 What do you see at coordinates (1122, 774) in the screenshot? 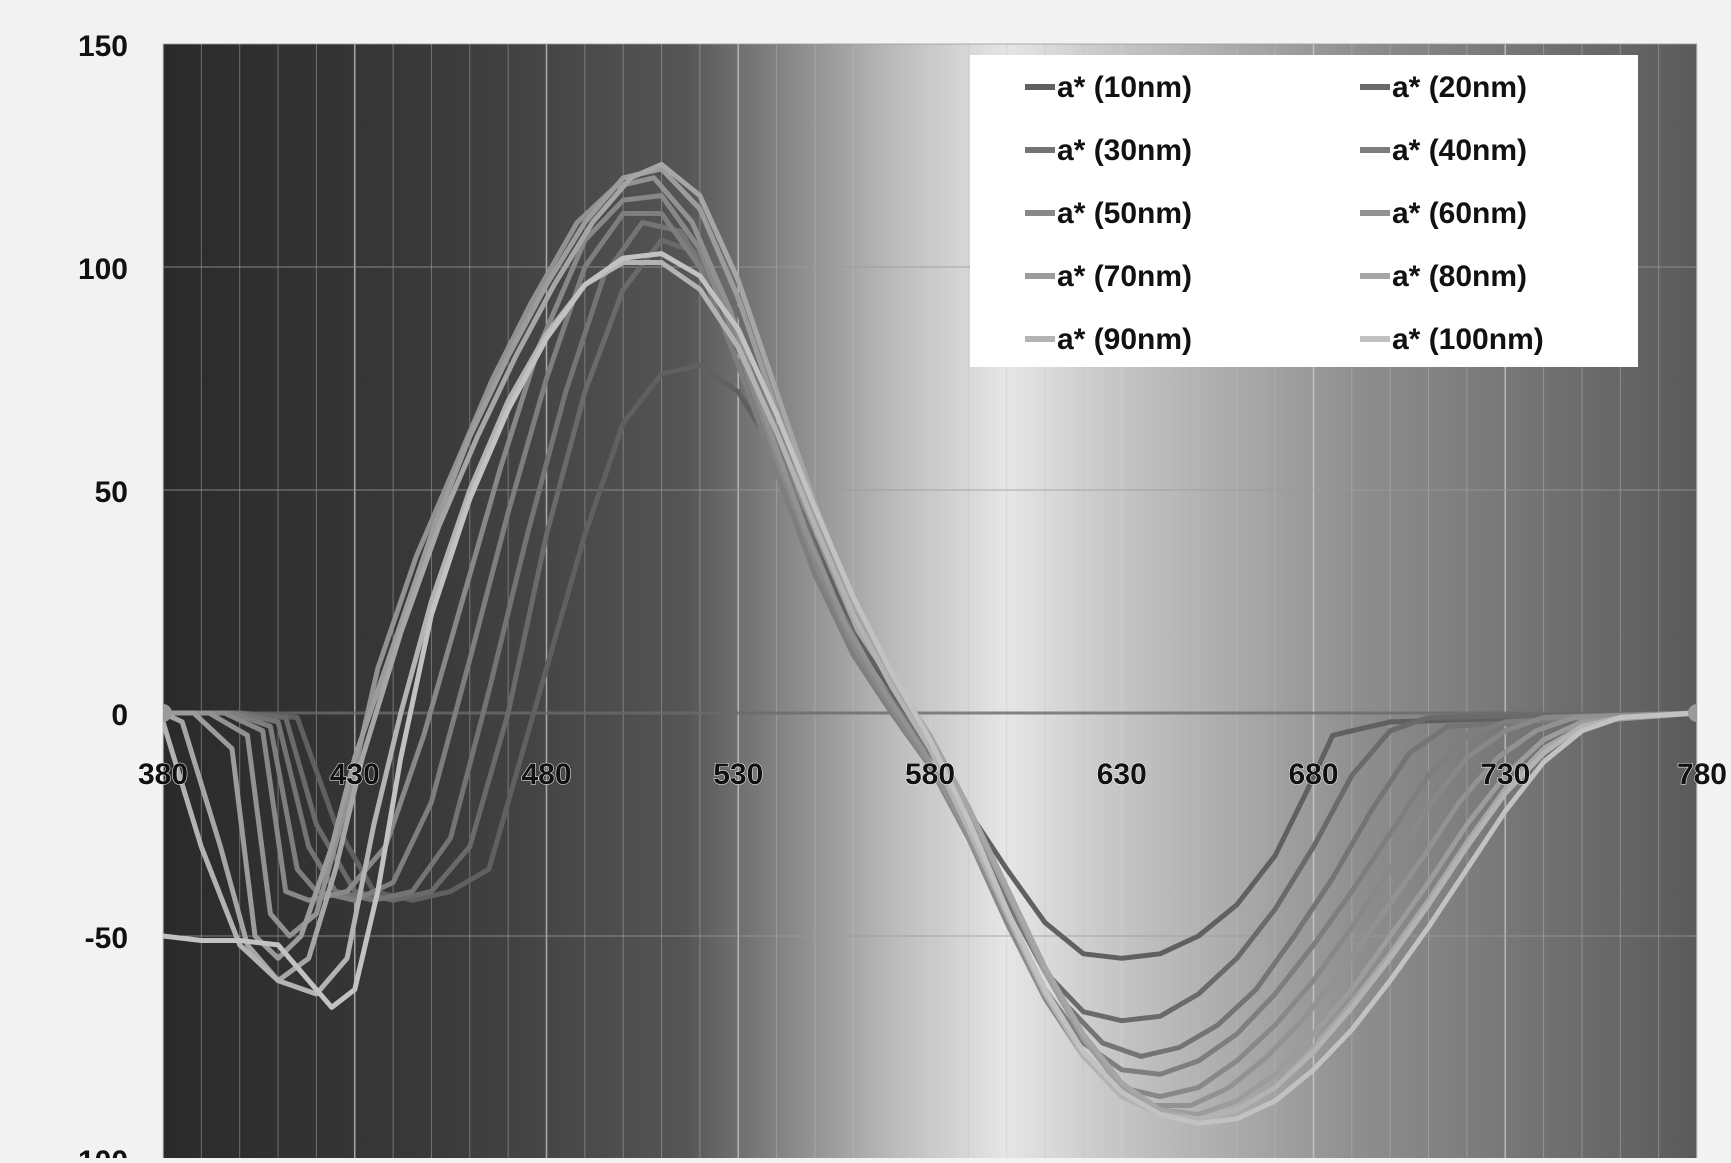
I see `x-tick-label: 630` at bounding box center [1122, 774].